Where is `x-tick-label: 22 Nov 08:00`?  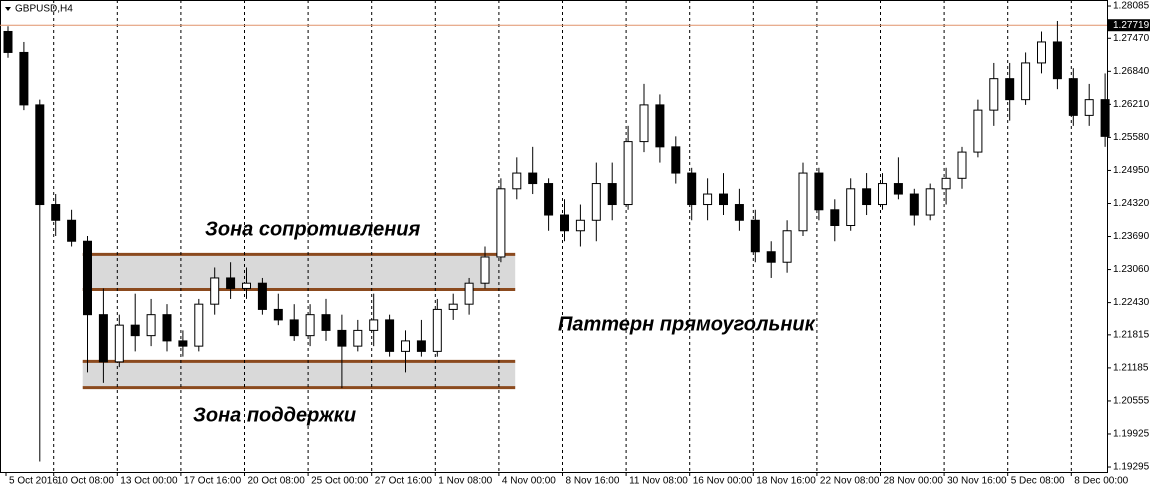
x-tick-label: 22 Nov 08:00 is located at coordinates (850, 481).